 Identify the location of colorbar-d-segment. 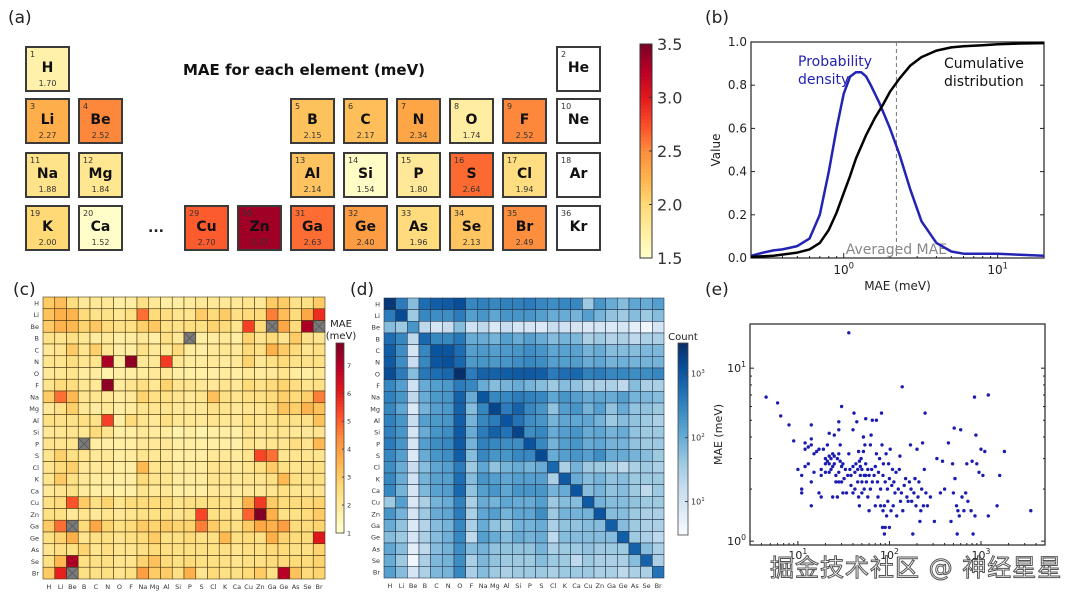
(683, 345).